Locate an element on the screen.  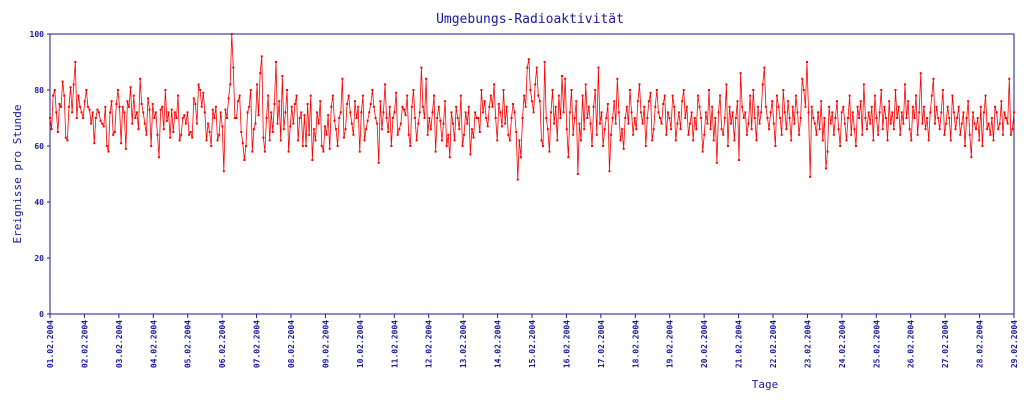
x-tick-label: 07.02.2004 is located at coordinates (257, 344).